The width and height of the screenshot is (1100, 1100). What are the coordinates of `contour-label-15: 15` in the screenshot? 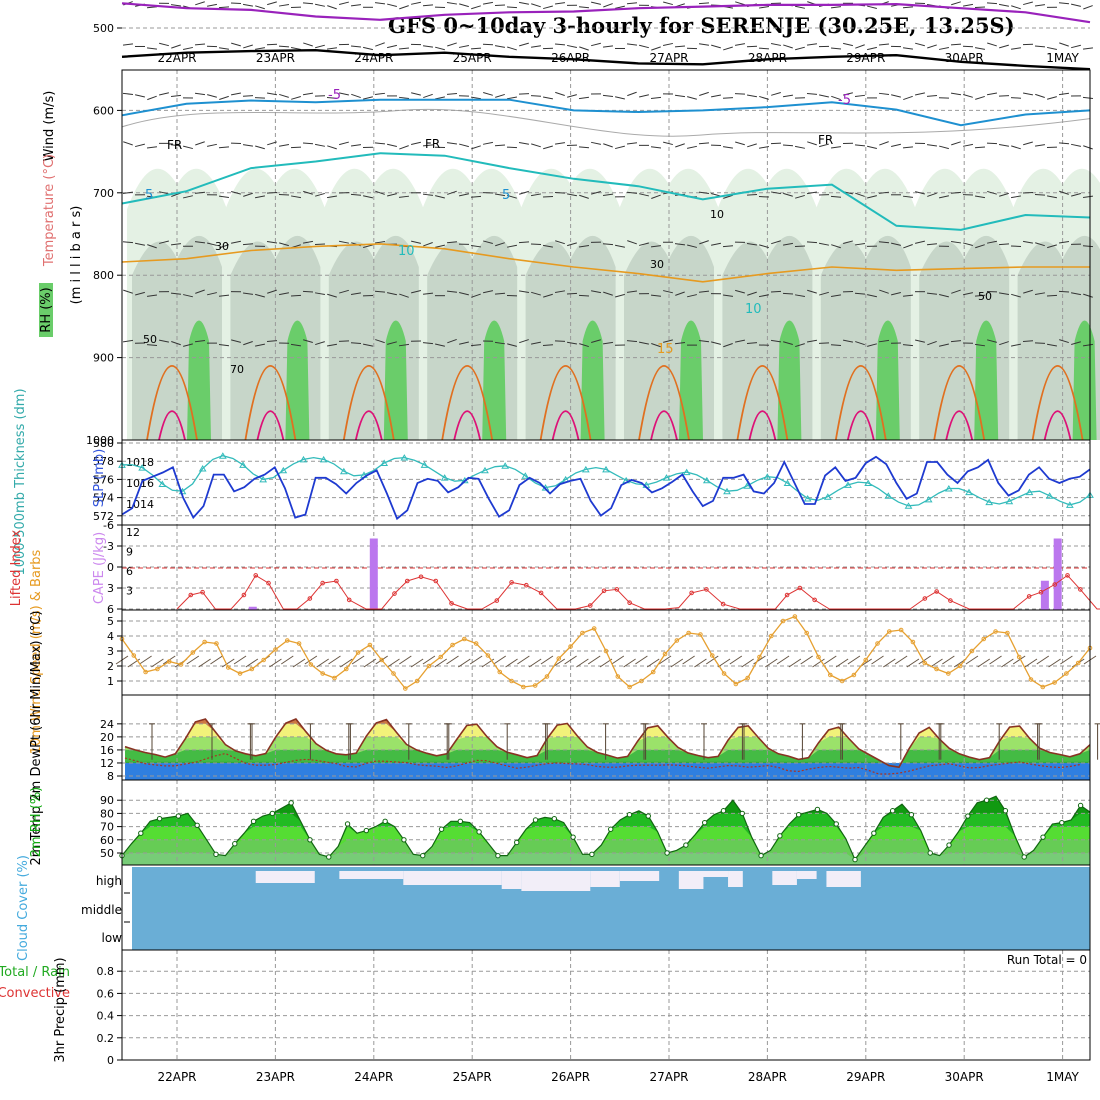 It's located at (665, 349).